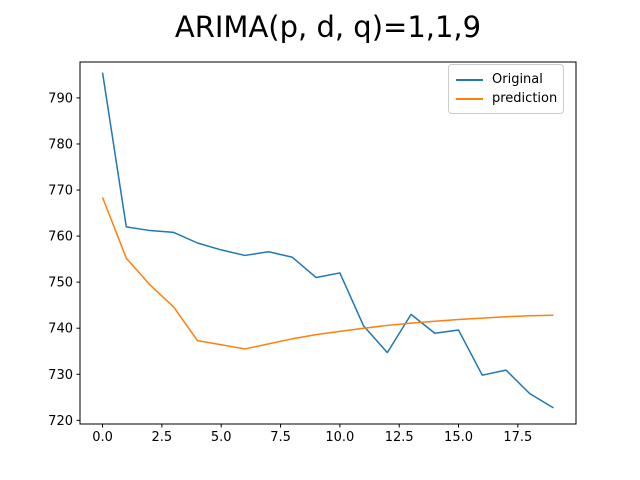 This screenshot has width=640, height=480. Describe the element at coordinates (517, 79) in the screenshot. I see `legend-label-original: Original` at that location.